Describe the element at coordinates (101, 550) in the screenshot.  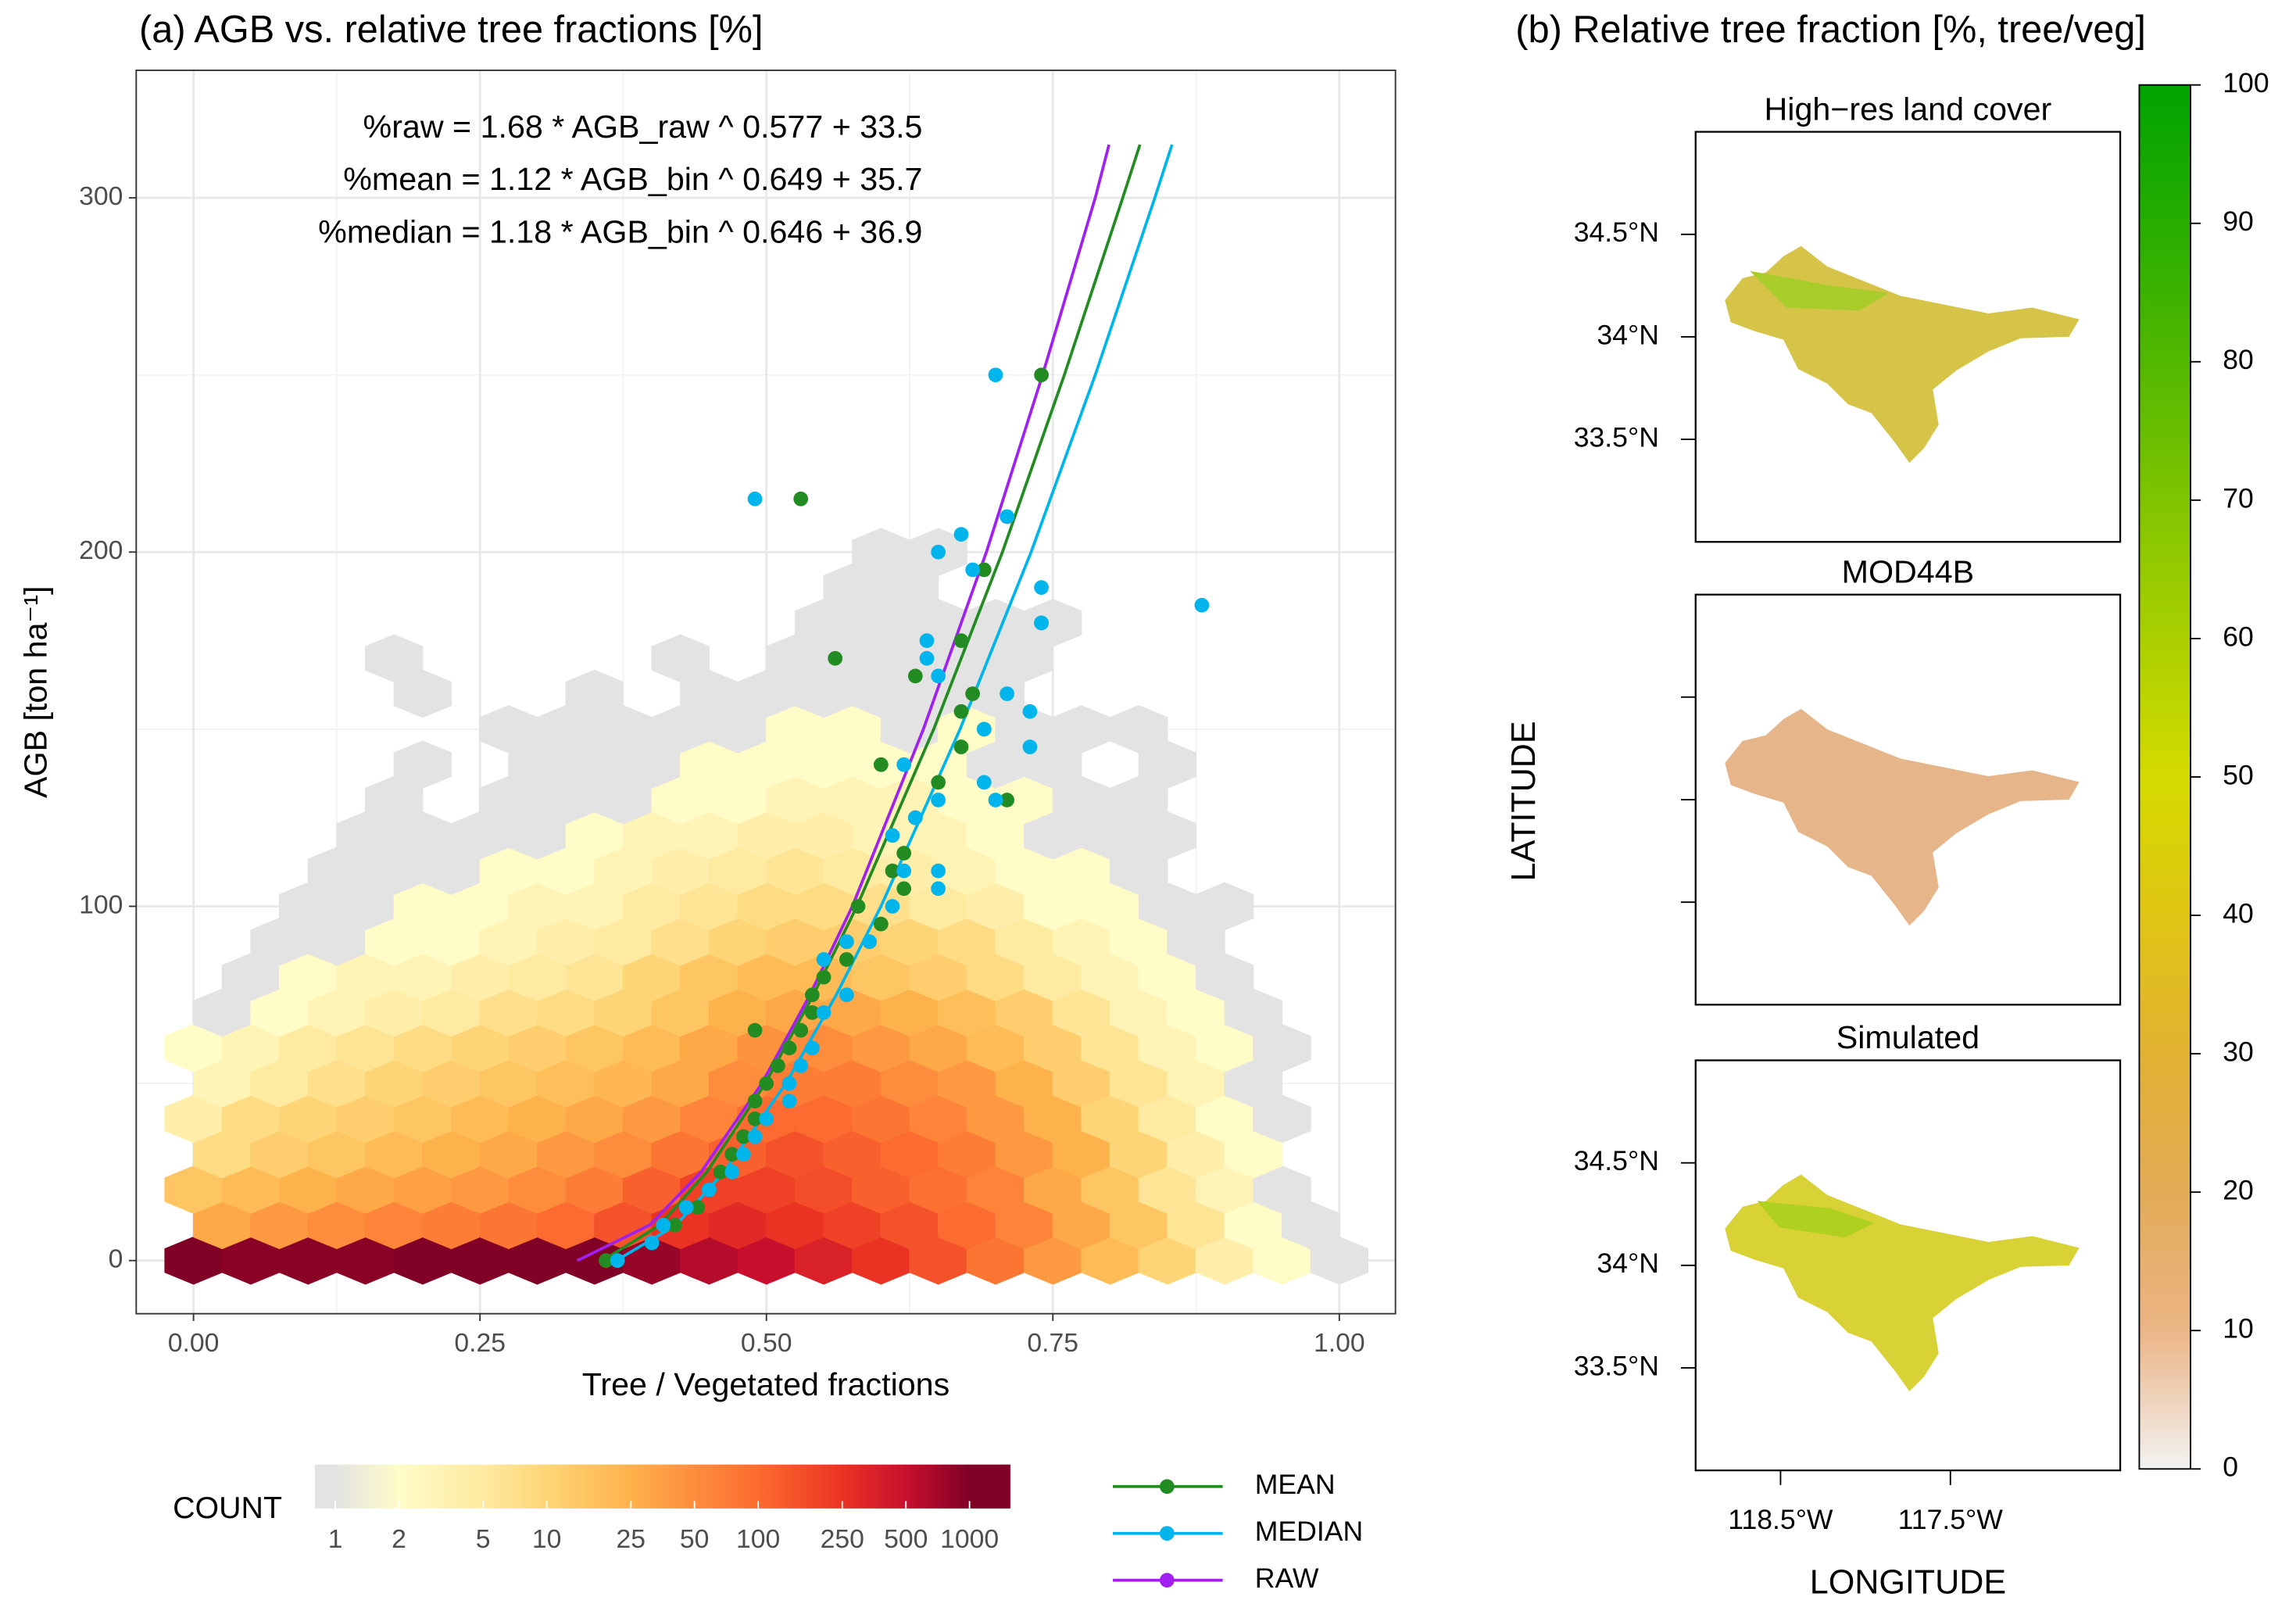
I see `y-tick-label: 200` at that location.